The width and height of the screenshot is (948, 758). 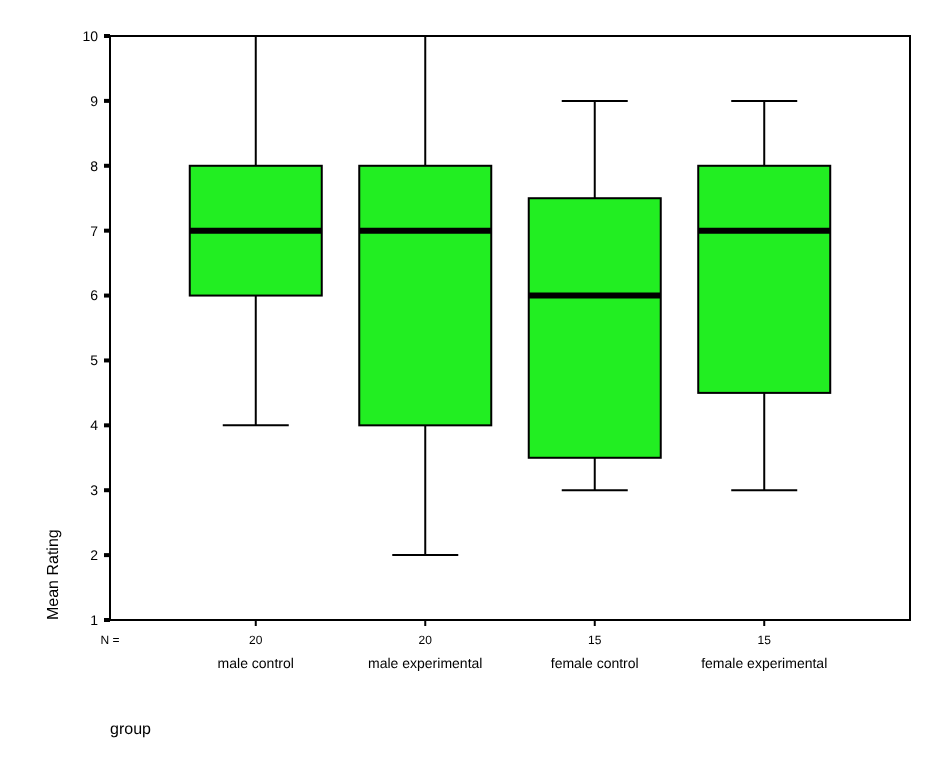 I want to click on y-axis-title: Mean Rating, so click(x=53, y=574).